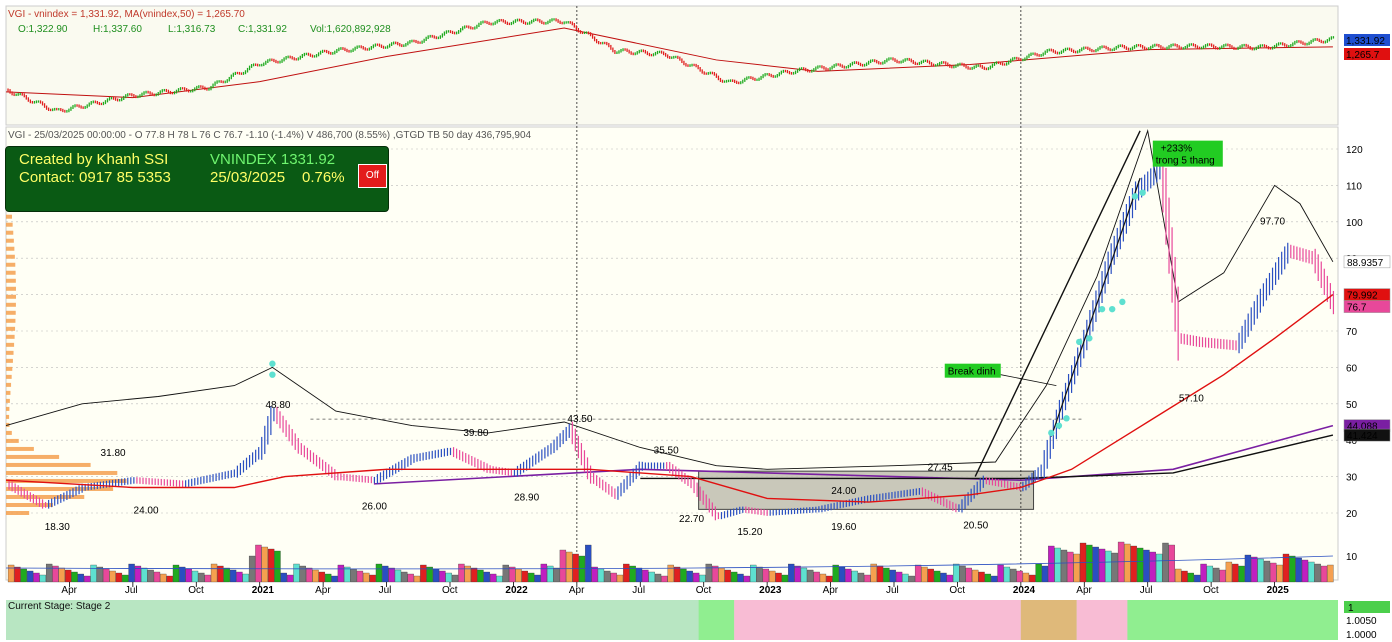 Image resolution: width=1392 pixels, height=642 pixels. What do you see at coordinates (372, 176) in the screenshot?
I see `off-button: Off` at bounding box center [372, 176].